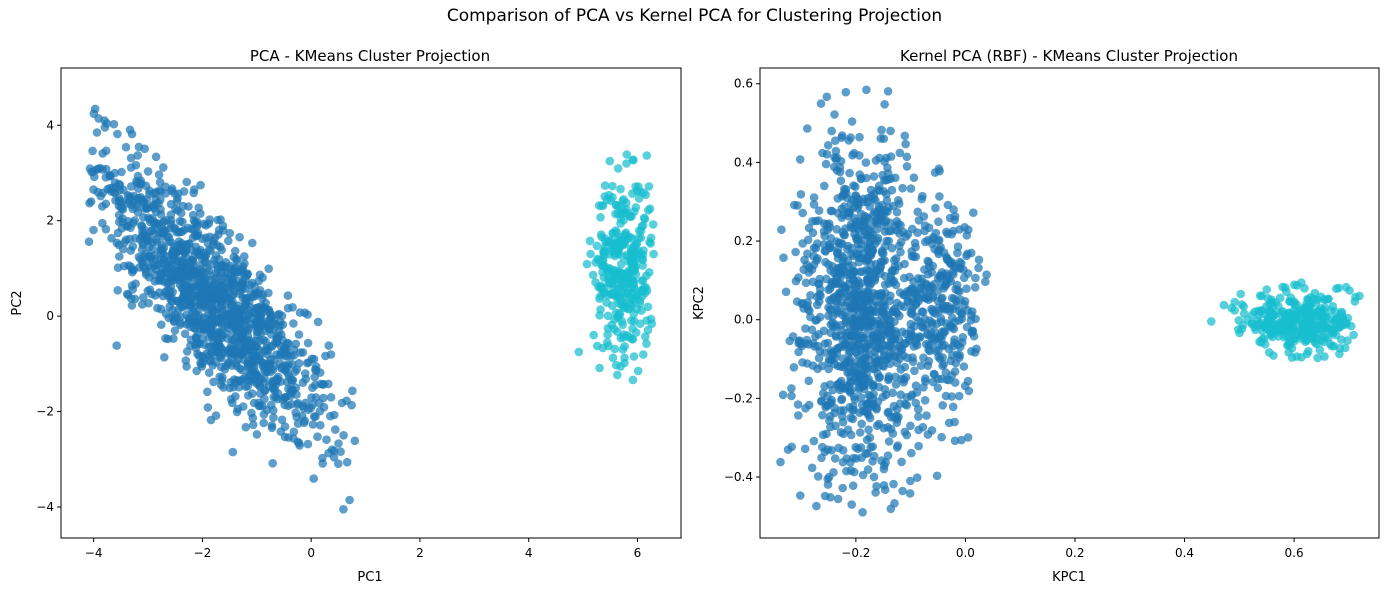 This screenshot has height=592, width=1389. I want to click on y-tick-label: 2, so click(50, 221).